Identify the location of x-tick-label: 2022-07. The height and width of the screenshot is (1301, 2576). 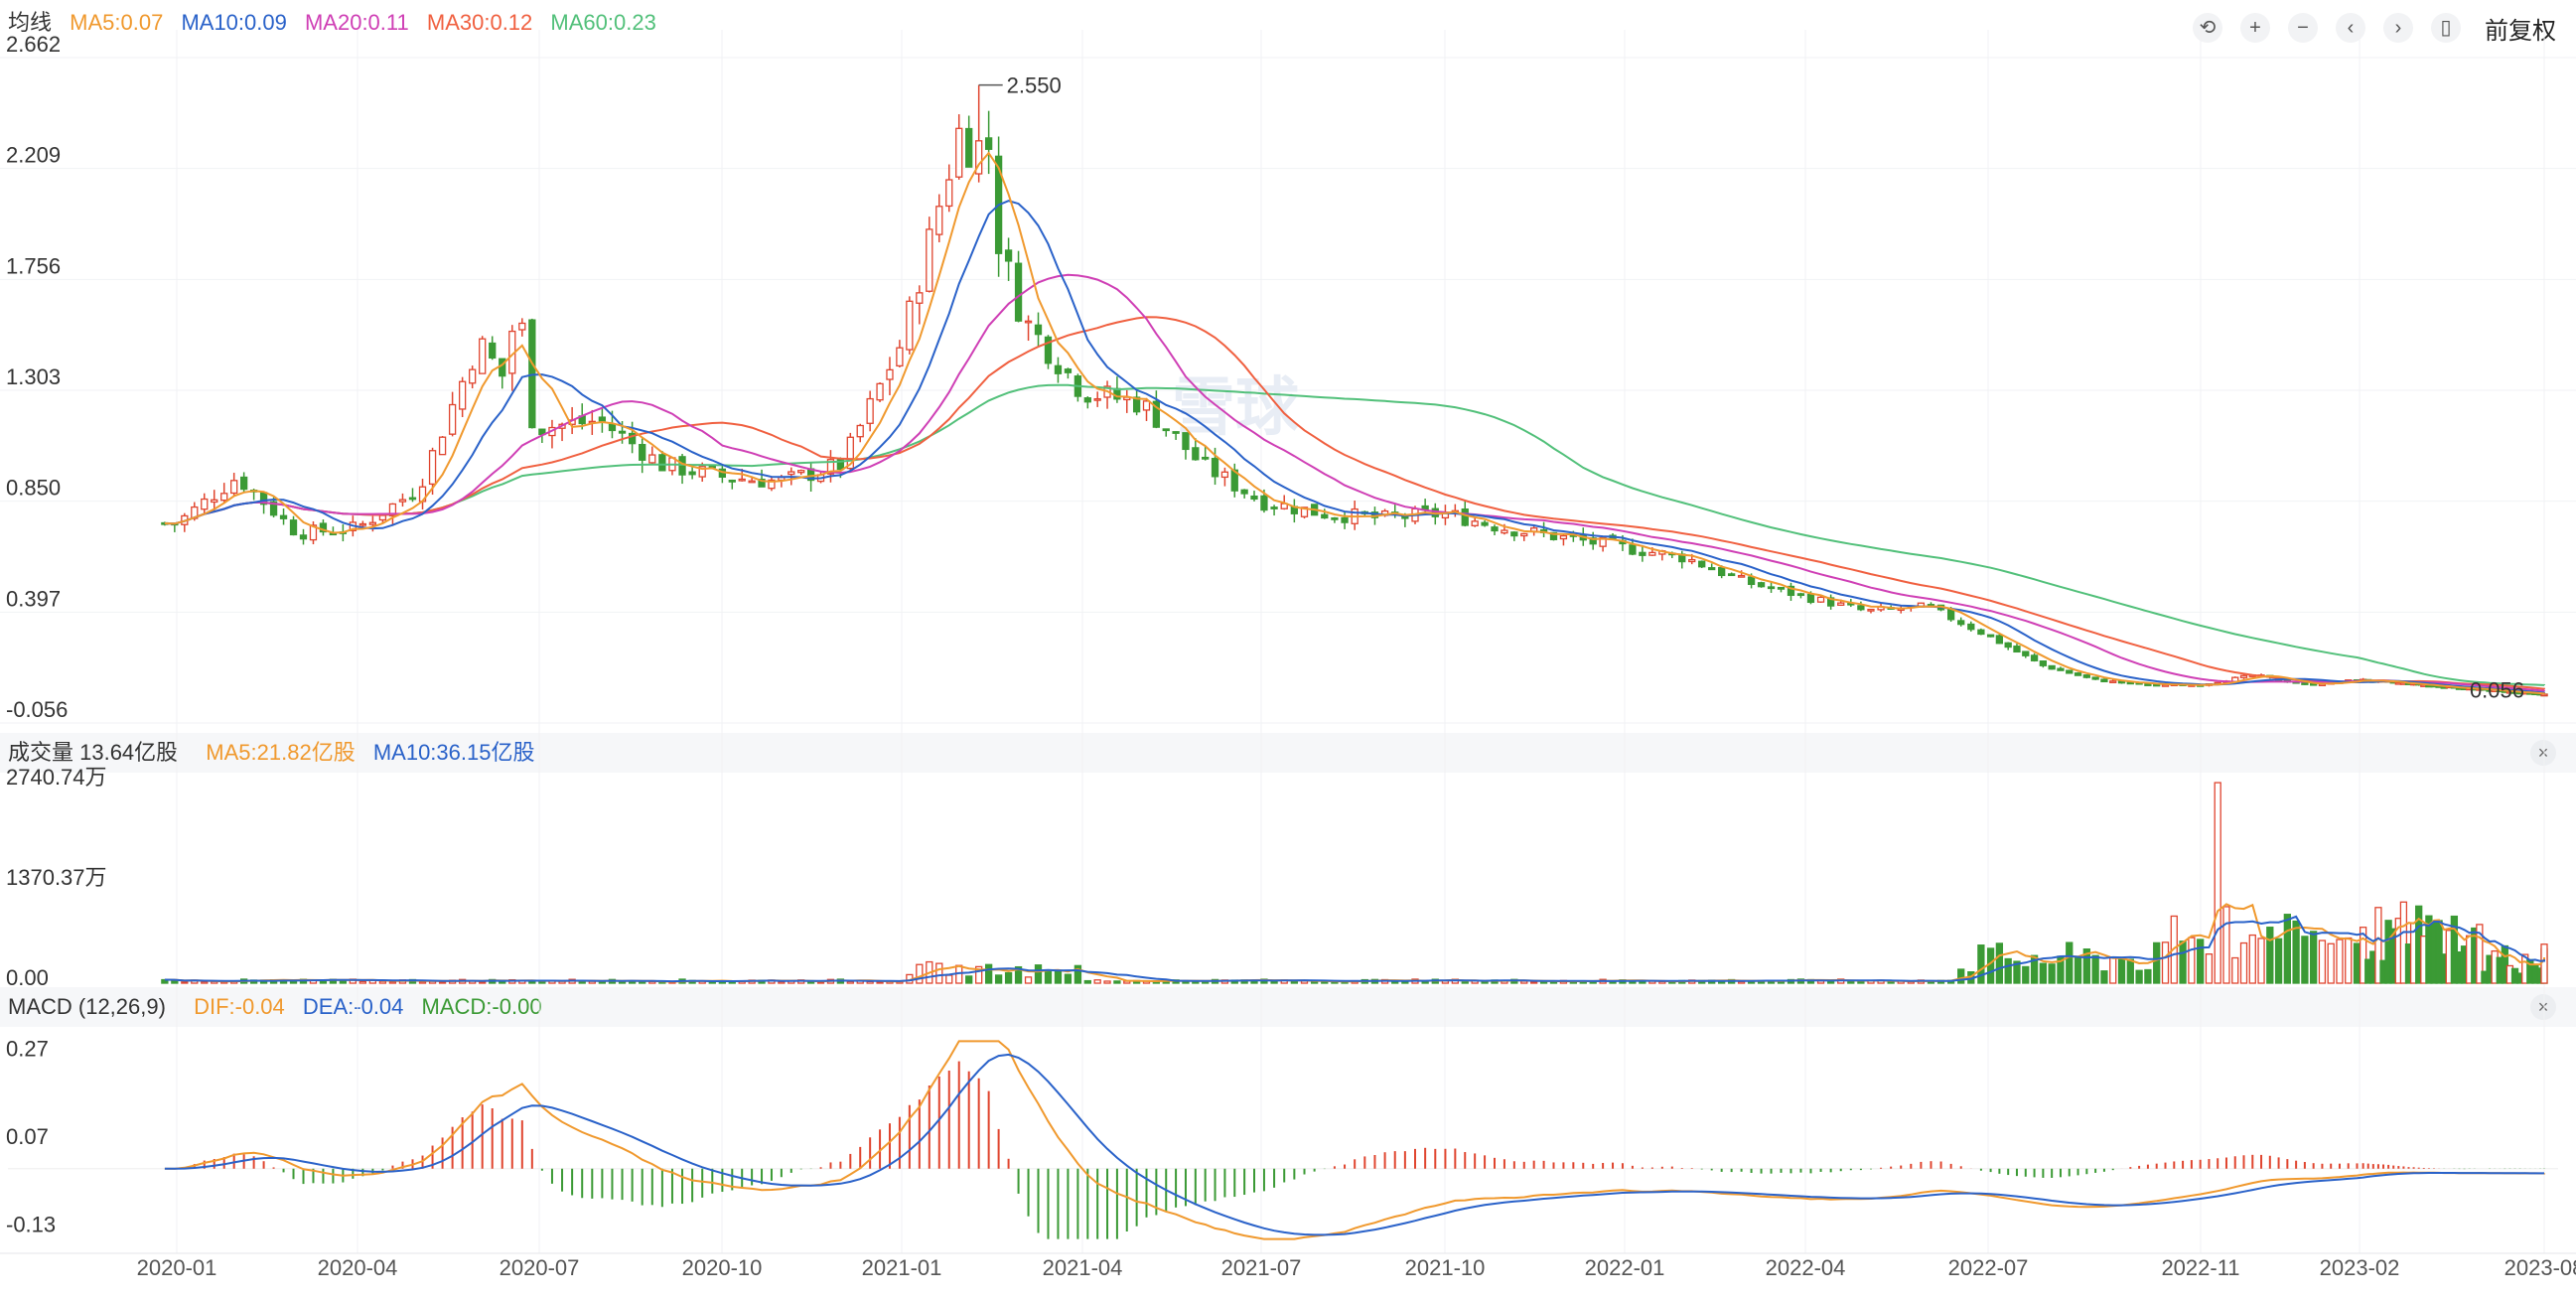
(1989, 1267).